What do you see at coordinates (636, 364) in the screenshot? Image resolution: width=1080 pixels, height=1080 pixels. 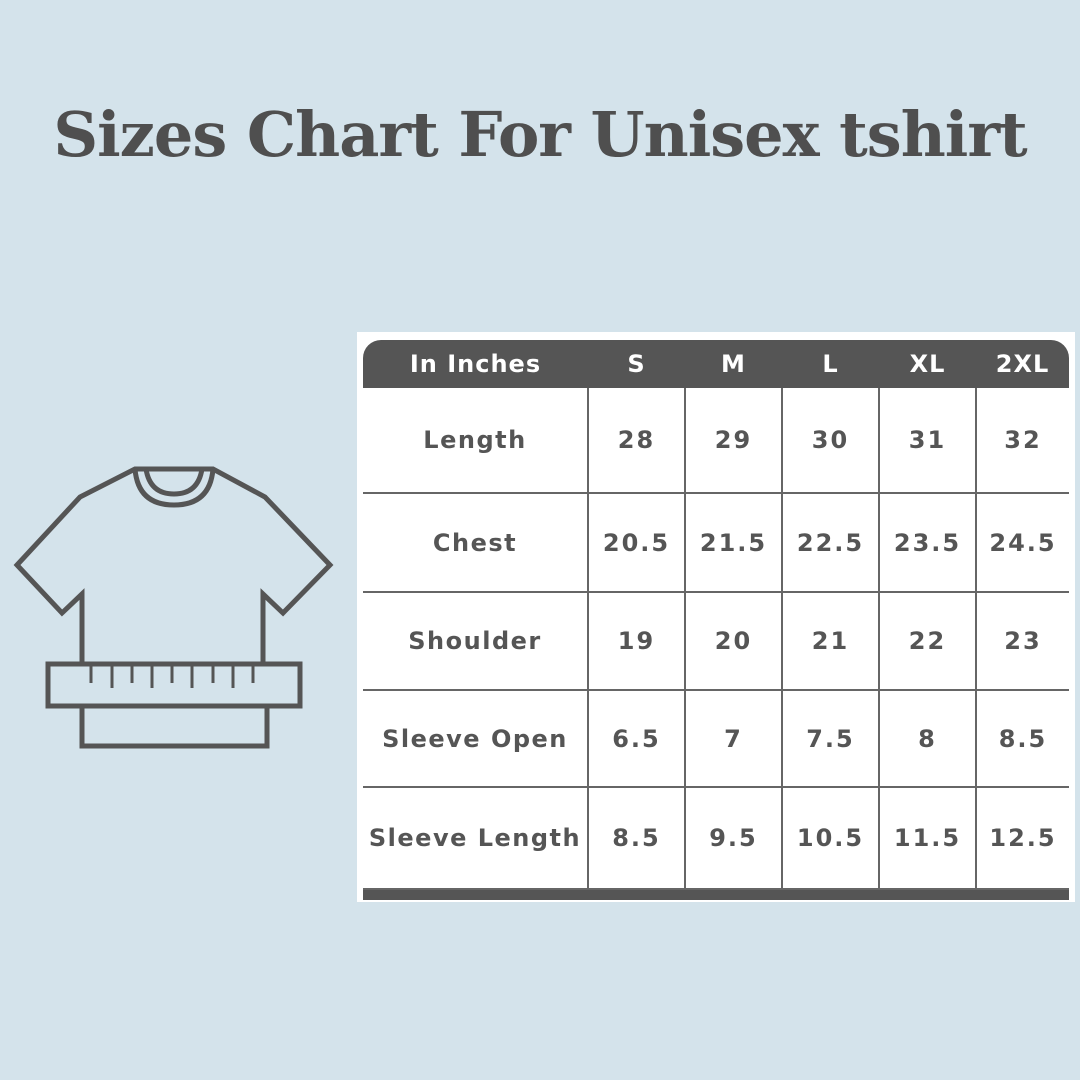 I see `header-size-s: S` at bounding box center [636, 364].